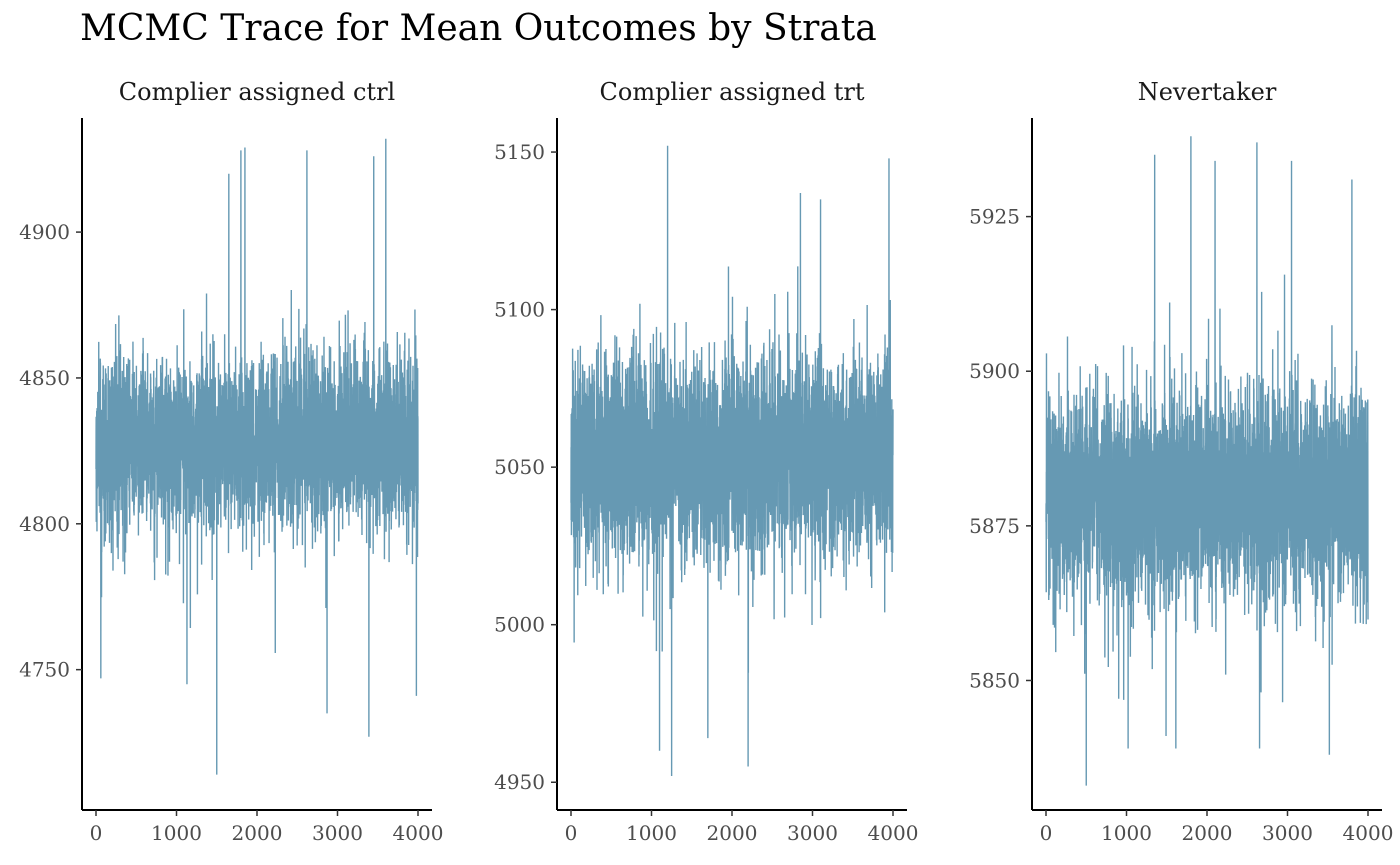 Image resolution: width=1400 pixels, height=865 pixels. I want to click on panel-title: Complier assigned ctrl, so click(257, 92).